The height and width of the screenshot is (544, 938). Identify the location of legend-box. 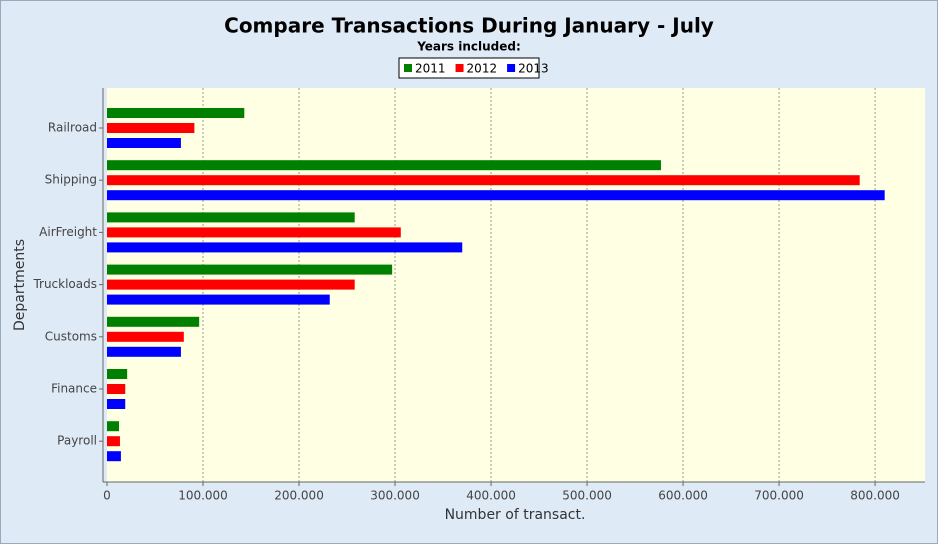
(469, 68).